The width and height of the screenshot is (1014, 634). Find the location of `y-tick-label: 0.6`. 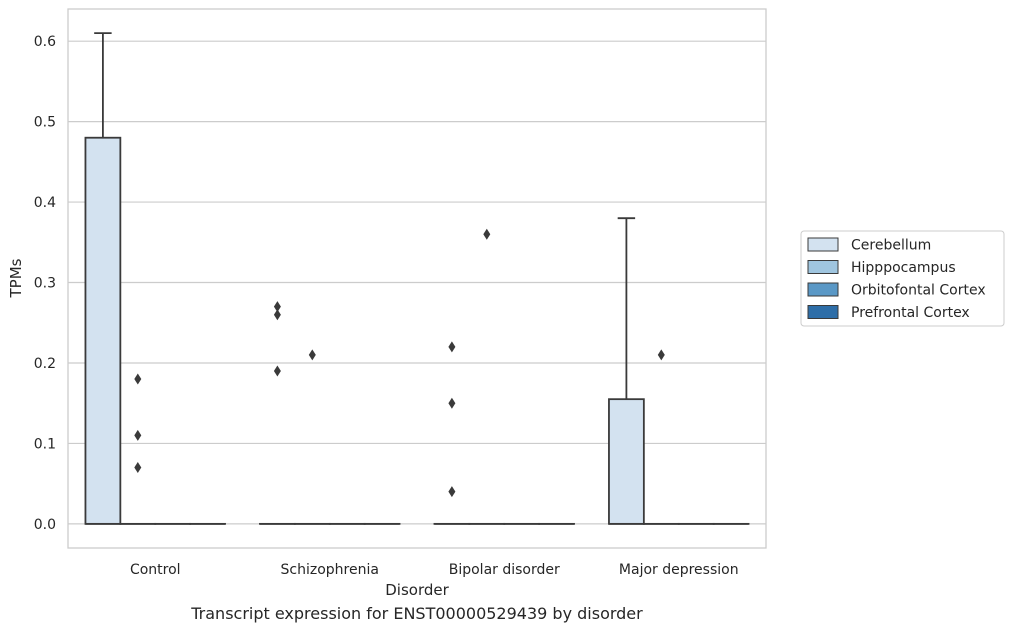

y-tick-label: 0.6 is located at coordinates (45, 42).